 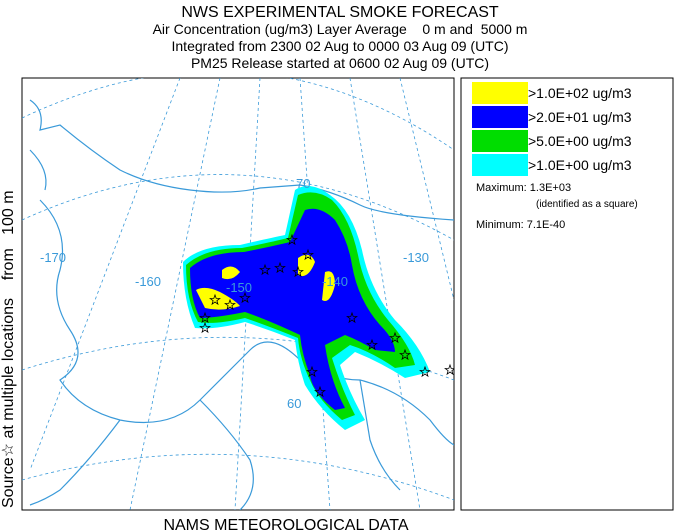 What do you see at coordinates (580, 141) in the screenshot?
I see `legend-label: >5.0E+00 ug/m3` at bounding box center [580, 141].